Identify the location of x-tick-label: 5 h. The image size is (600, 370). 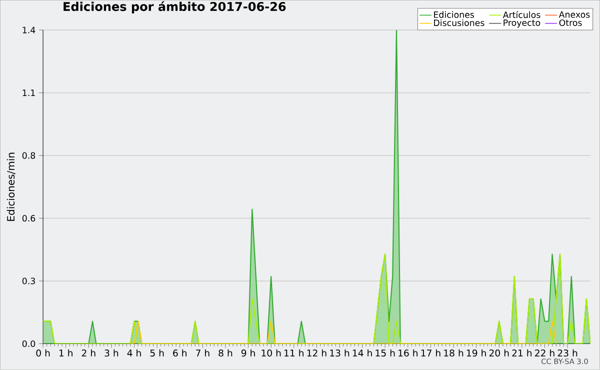
(157, 353).